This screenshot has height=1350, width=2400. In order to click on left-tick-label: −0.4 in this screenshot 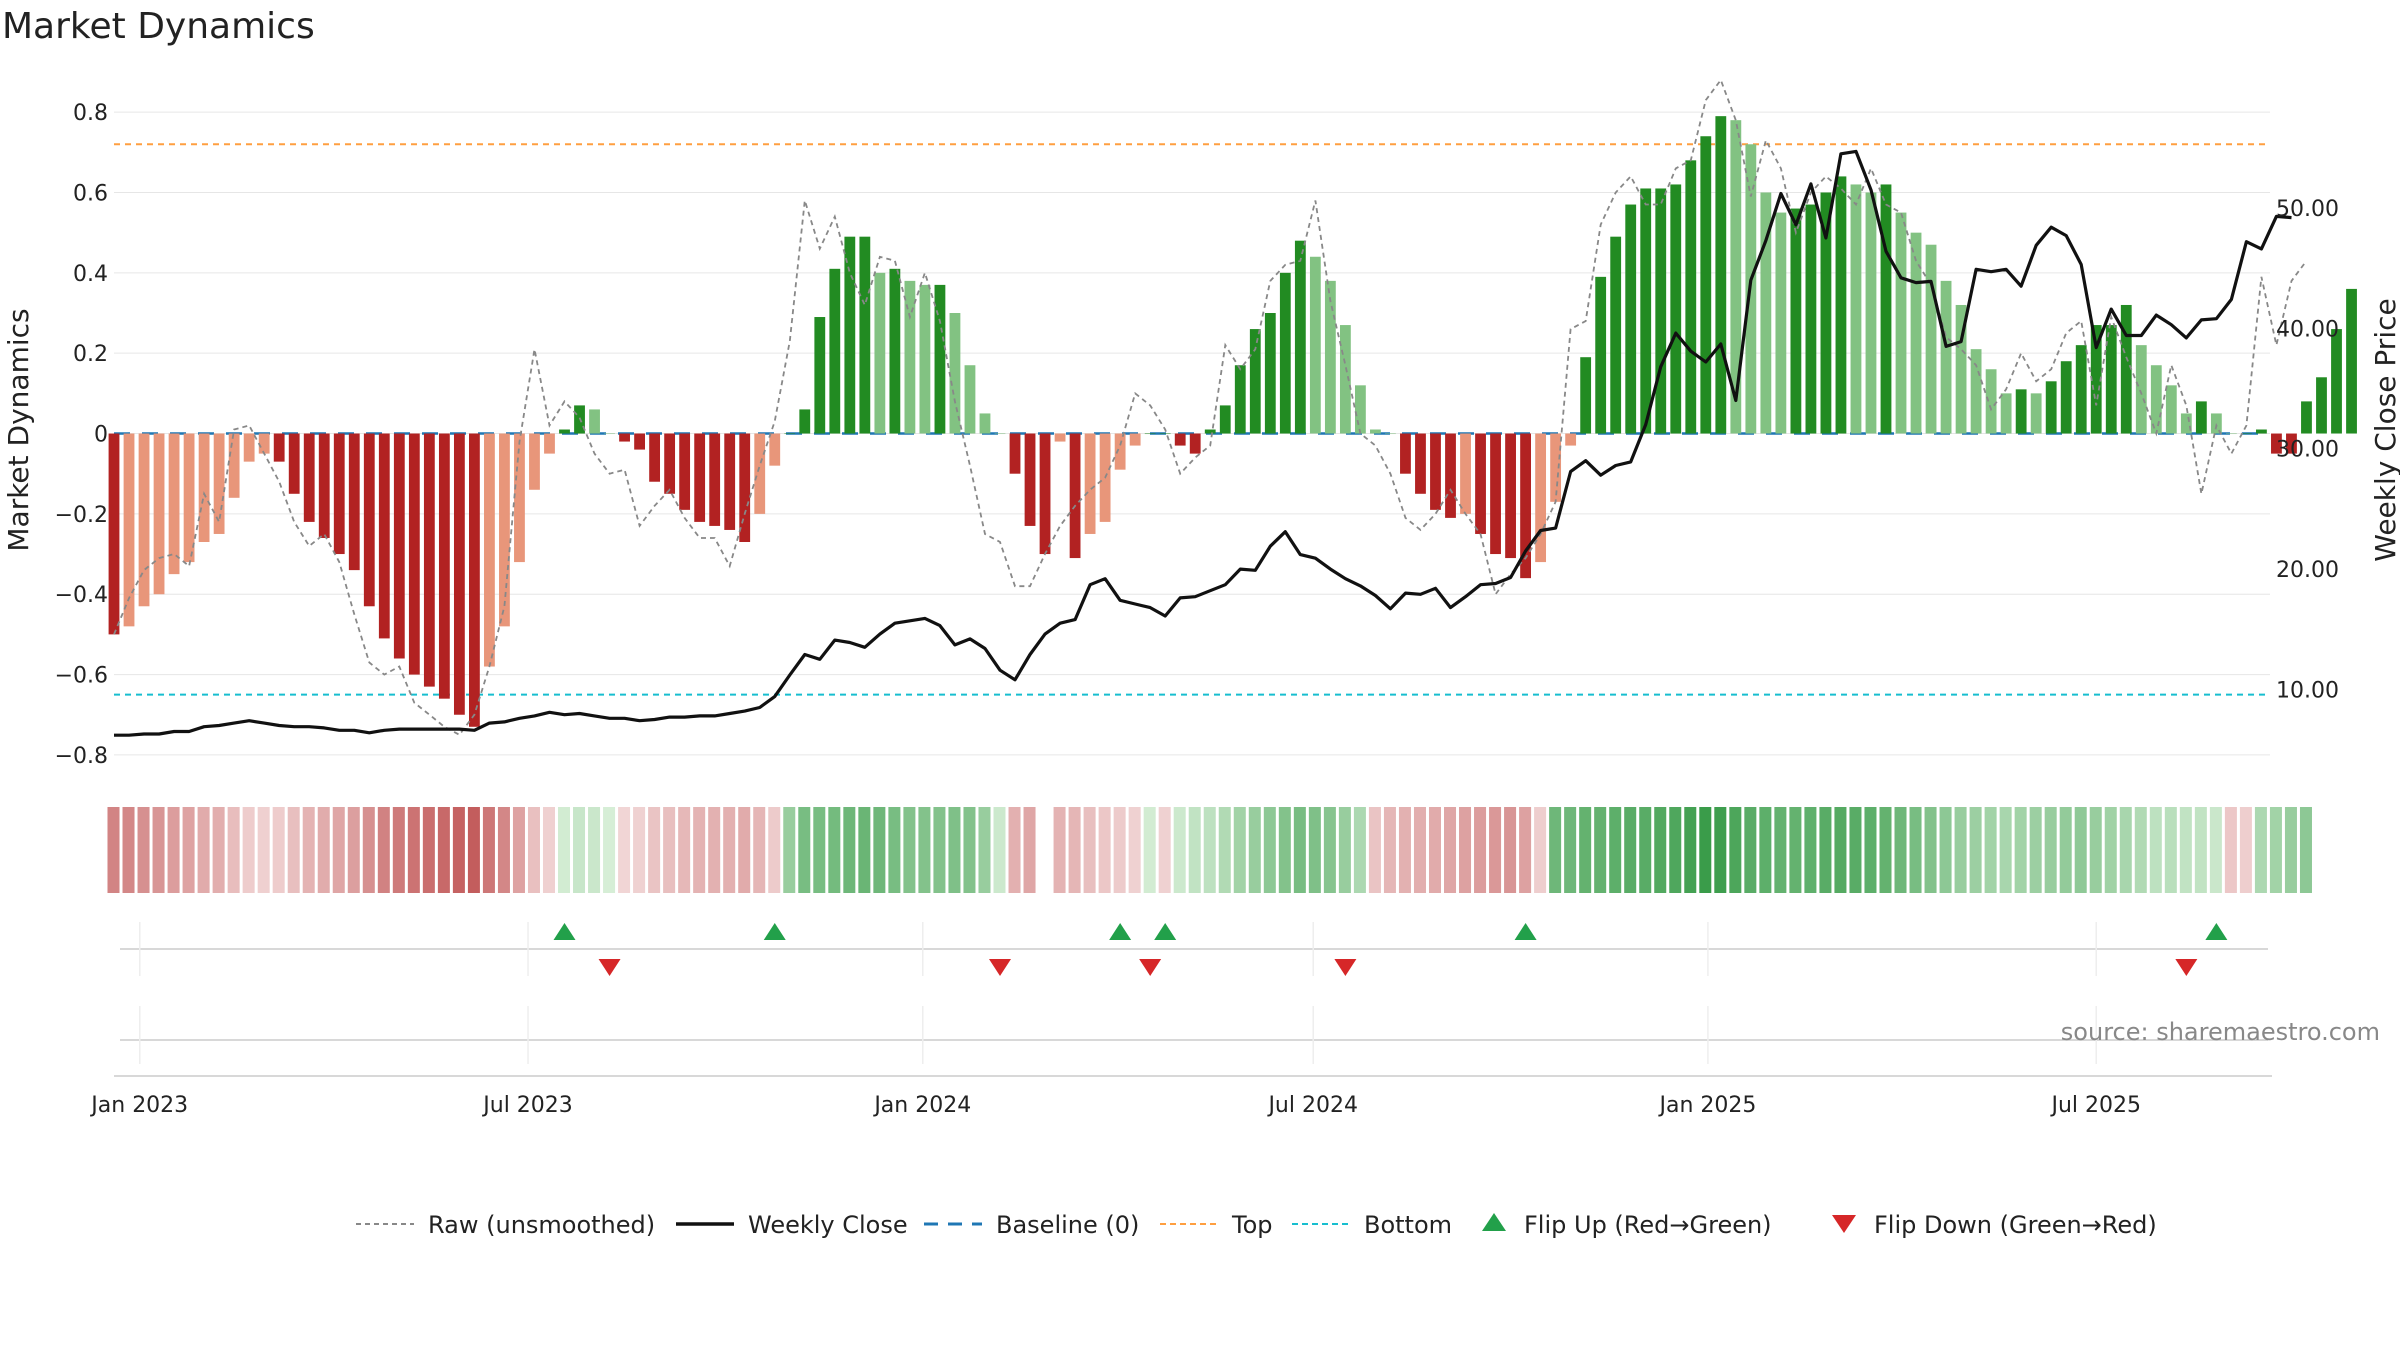, I will do `click(81, 595)`.